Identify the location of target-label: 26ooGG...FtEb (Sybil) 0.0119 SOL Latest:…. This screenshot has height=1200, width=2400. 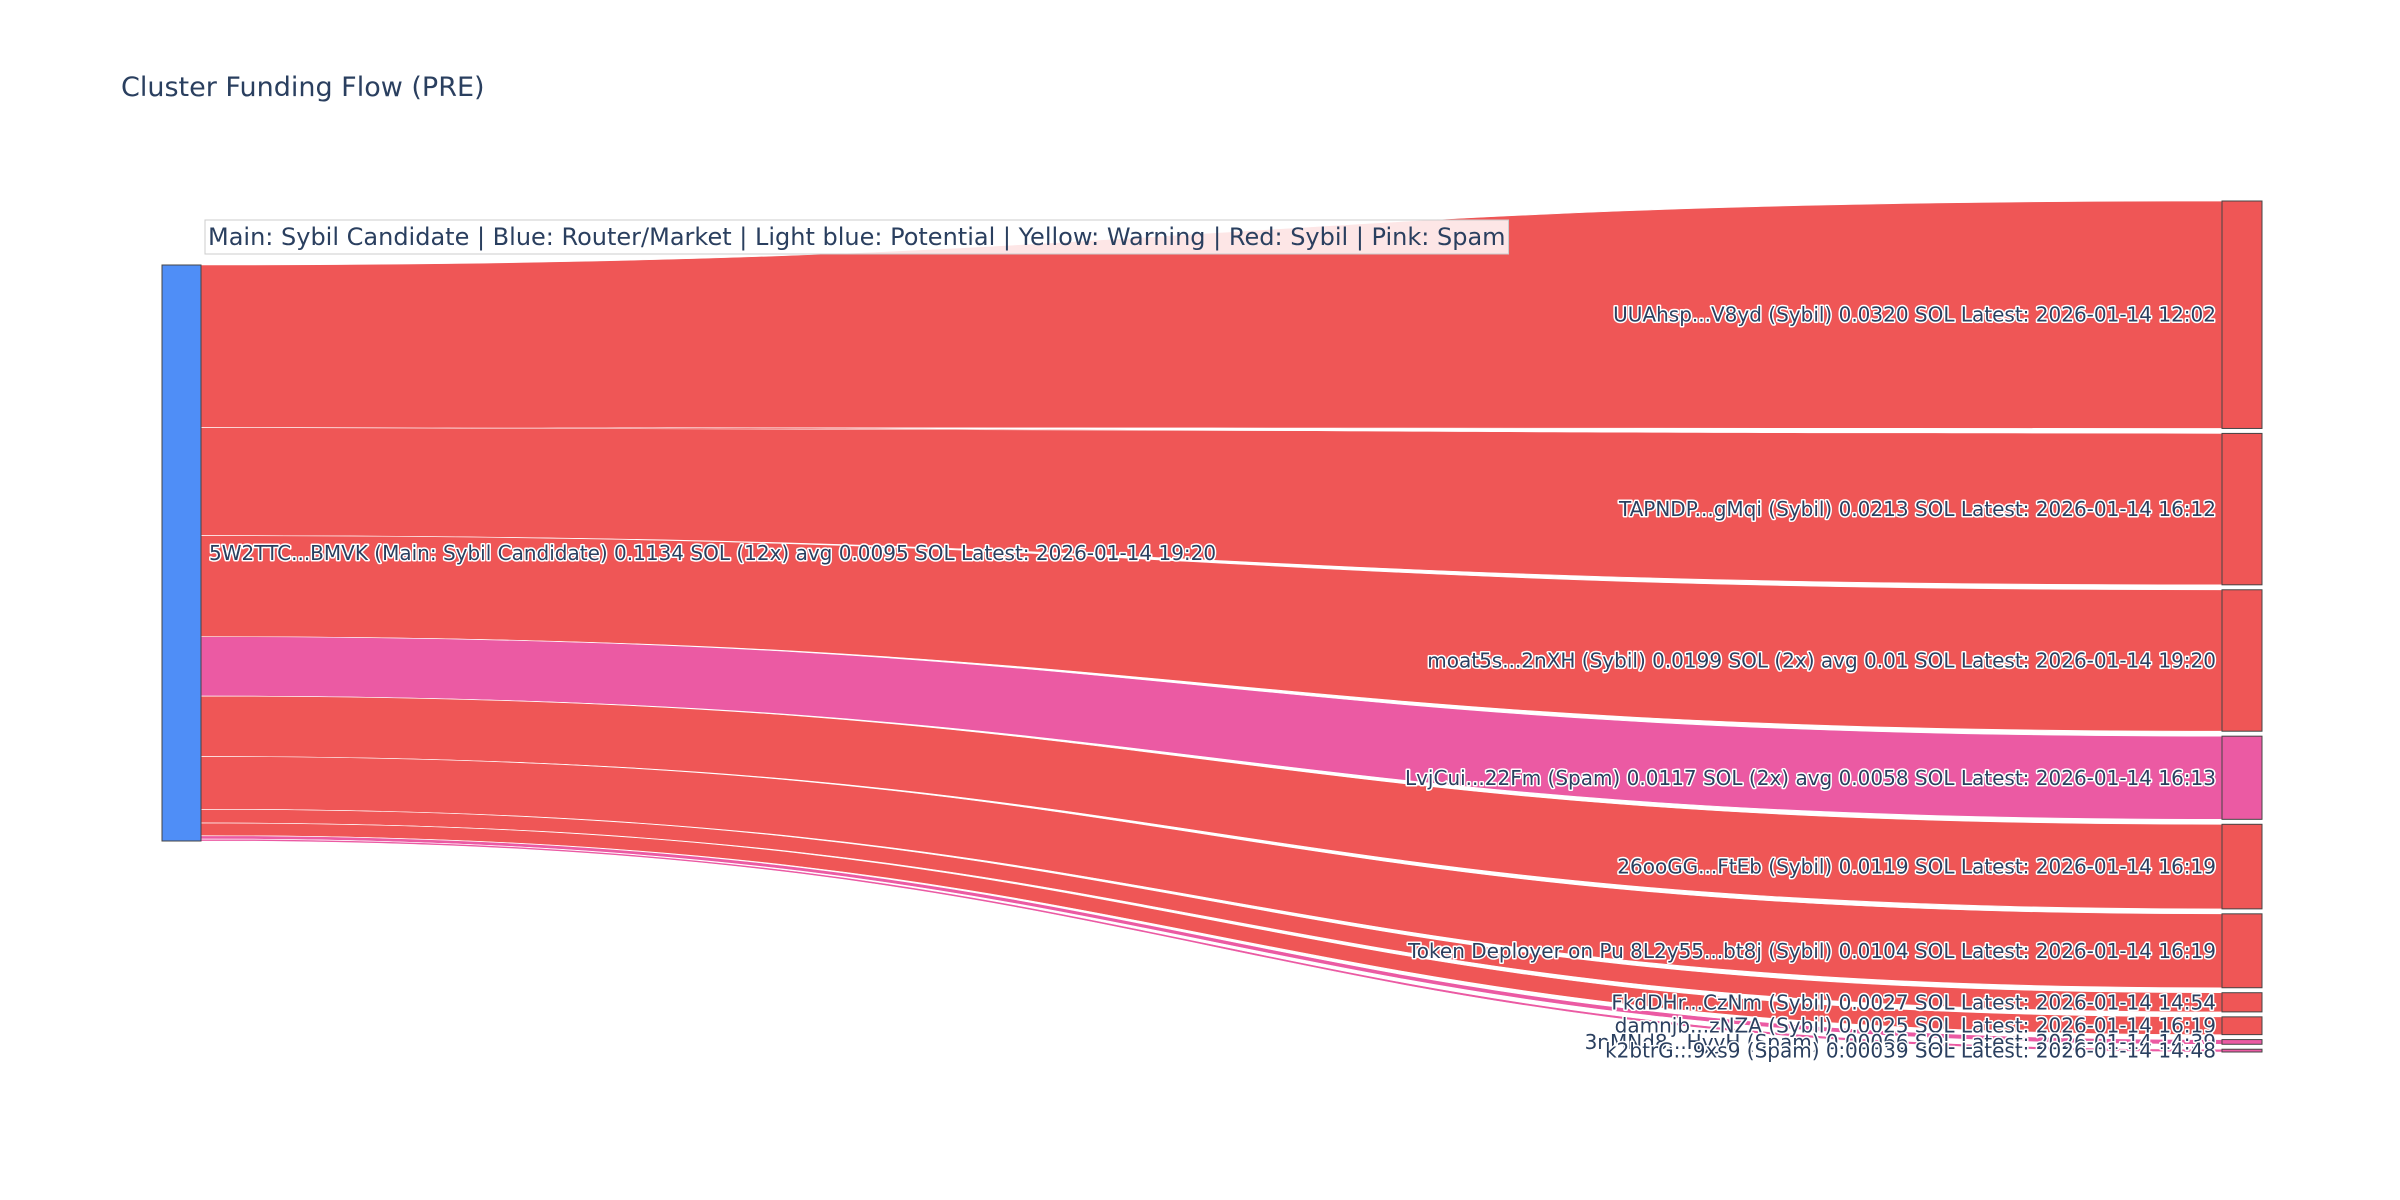
(1916, 867).